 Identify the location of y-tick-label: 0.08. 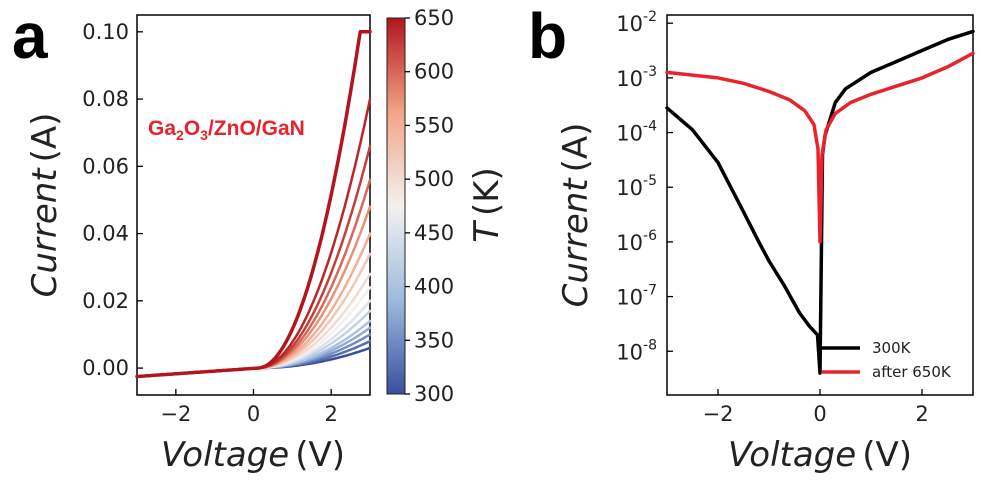
(105, 99).